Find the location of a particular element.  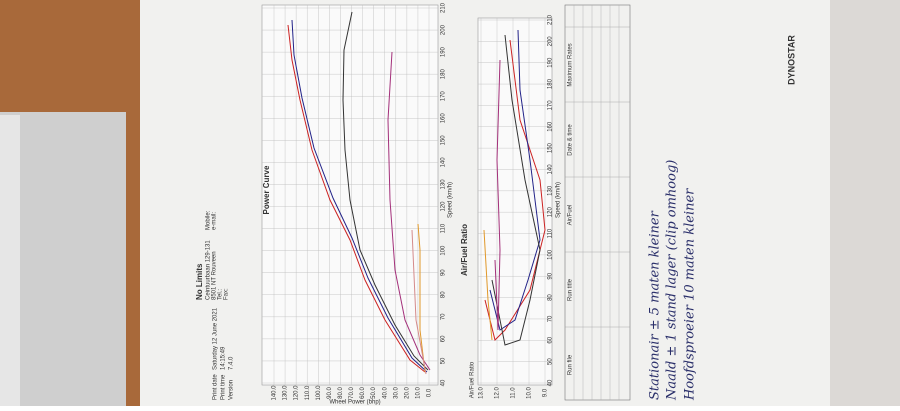

power-curves is located at coordinates (359, 193).